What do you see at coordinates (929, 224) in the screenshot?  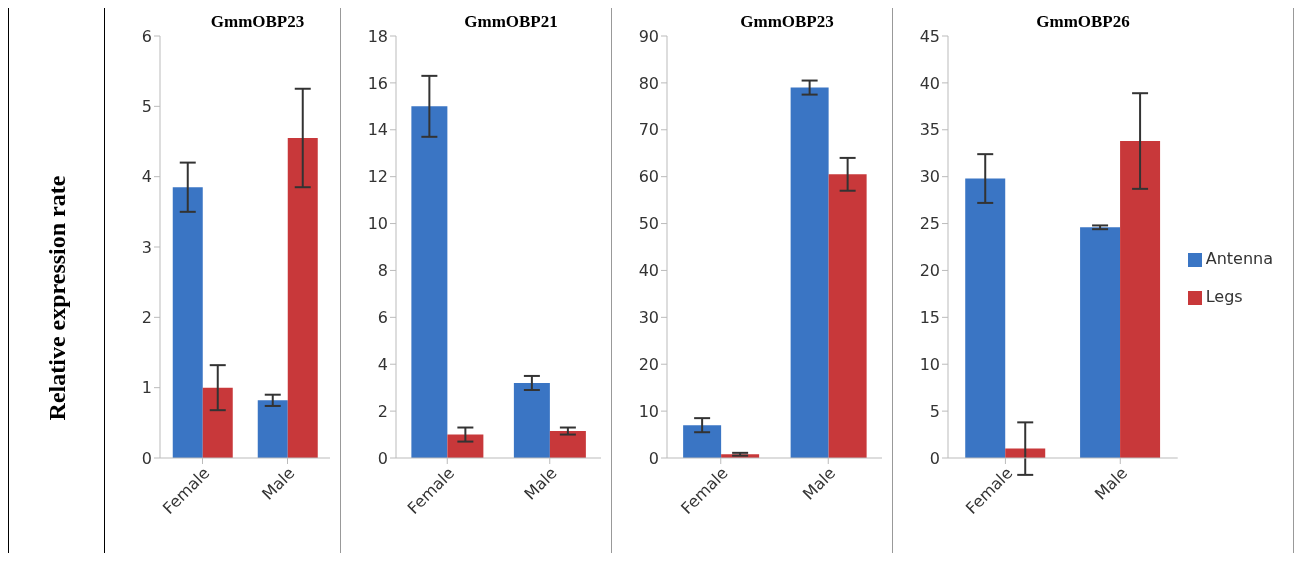 I see `y-tick-label: 25` at bounding box center [929, 224].